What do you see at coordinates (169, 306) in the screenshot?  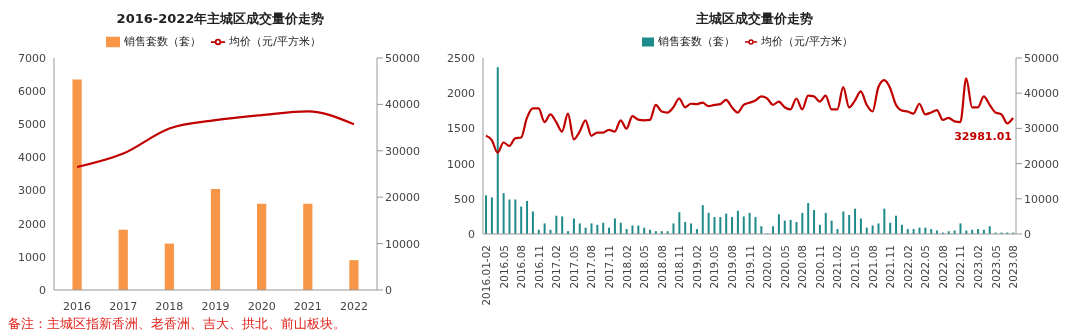 I see `x-tick-label: 2018` at bounding box center [169, 306].